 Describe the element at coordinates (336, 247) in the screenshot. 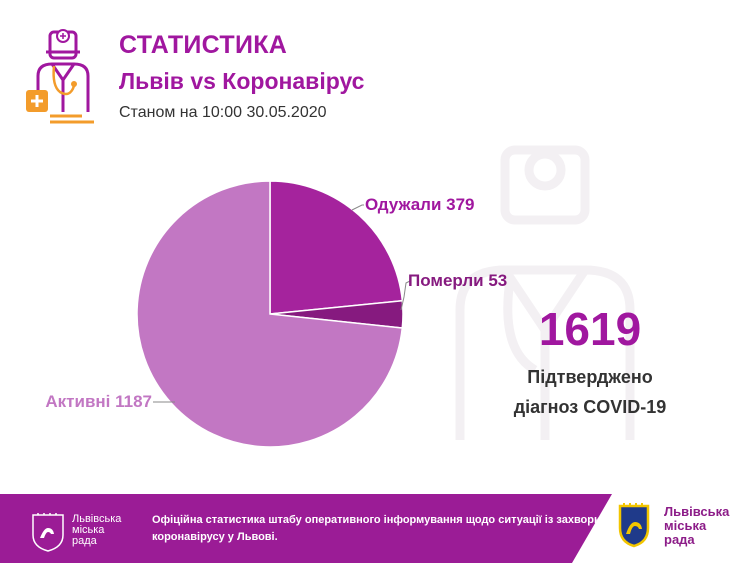

I see `pie-slice-recovered` at that location.